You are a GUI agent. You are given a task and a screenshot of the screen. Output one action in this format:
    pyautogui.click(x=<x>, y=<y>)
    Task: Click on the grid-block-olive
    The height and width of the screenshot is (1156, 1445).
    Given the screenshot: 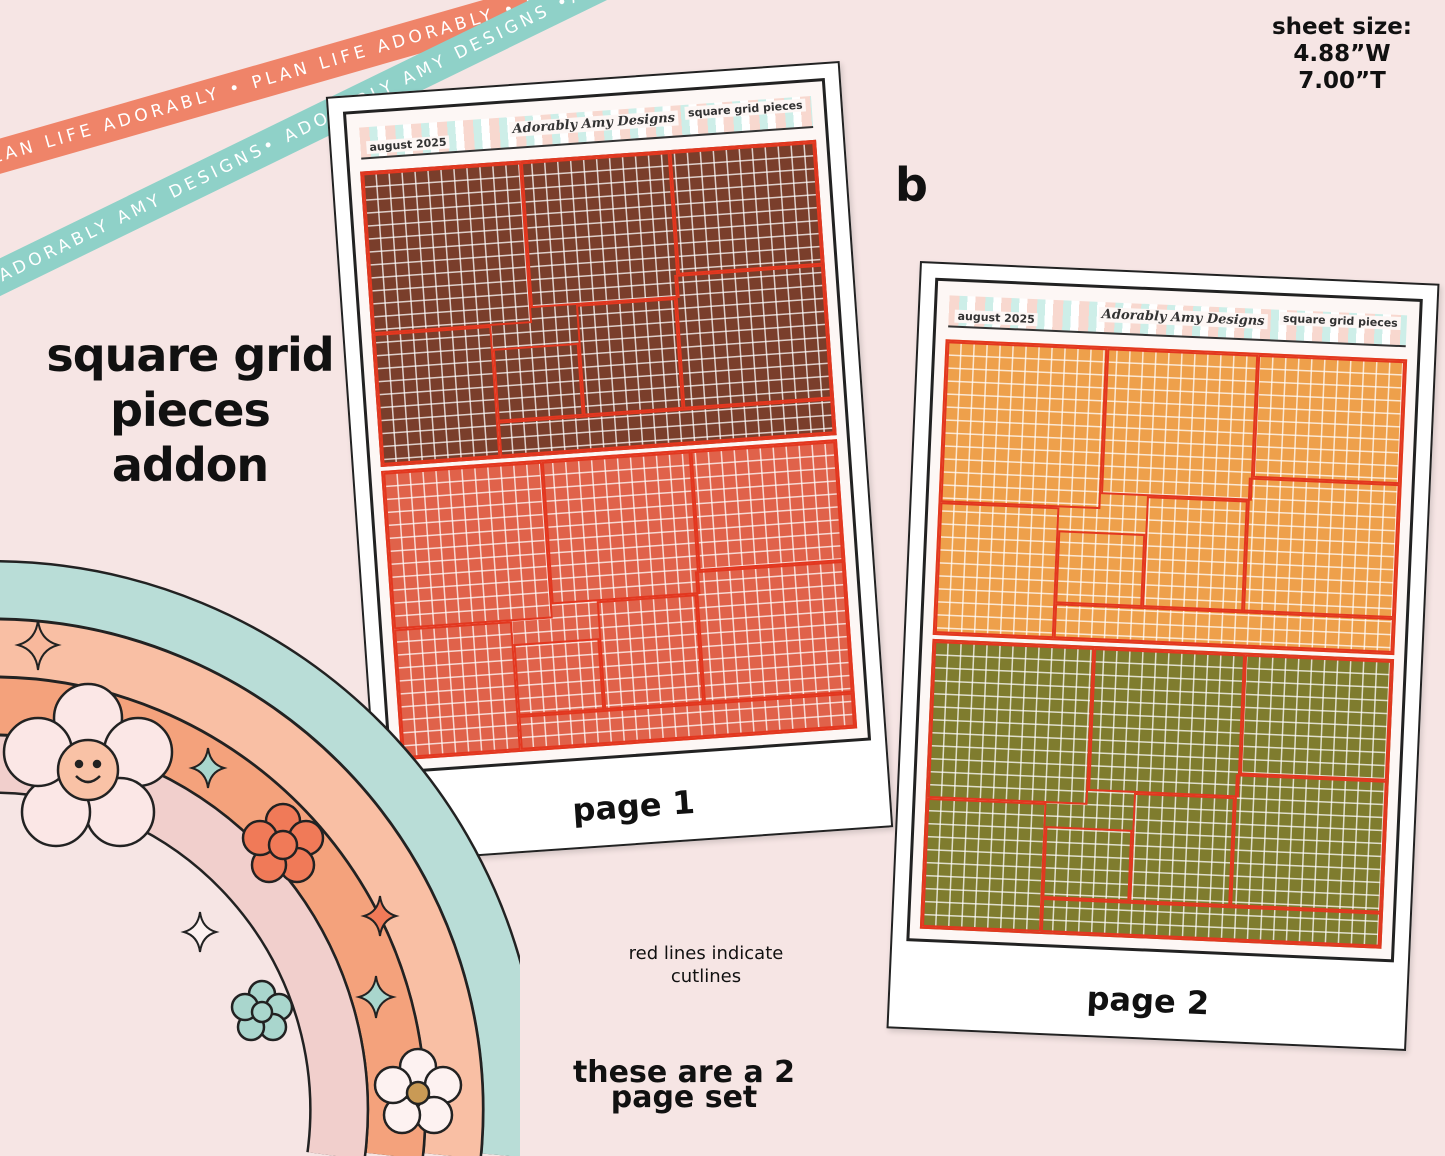 What is the action you would take?
    pyautogui.click(x=1157, y=793)
    